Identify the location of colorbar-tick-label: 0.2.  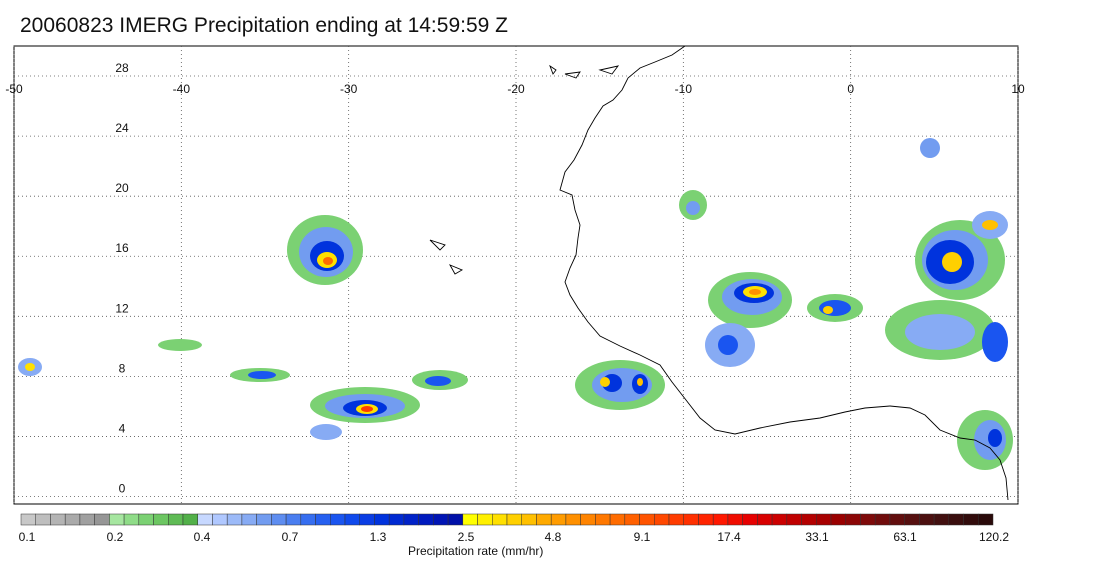
(115, 537).